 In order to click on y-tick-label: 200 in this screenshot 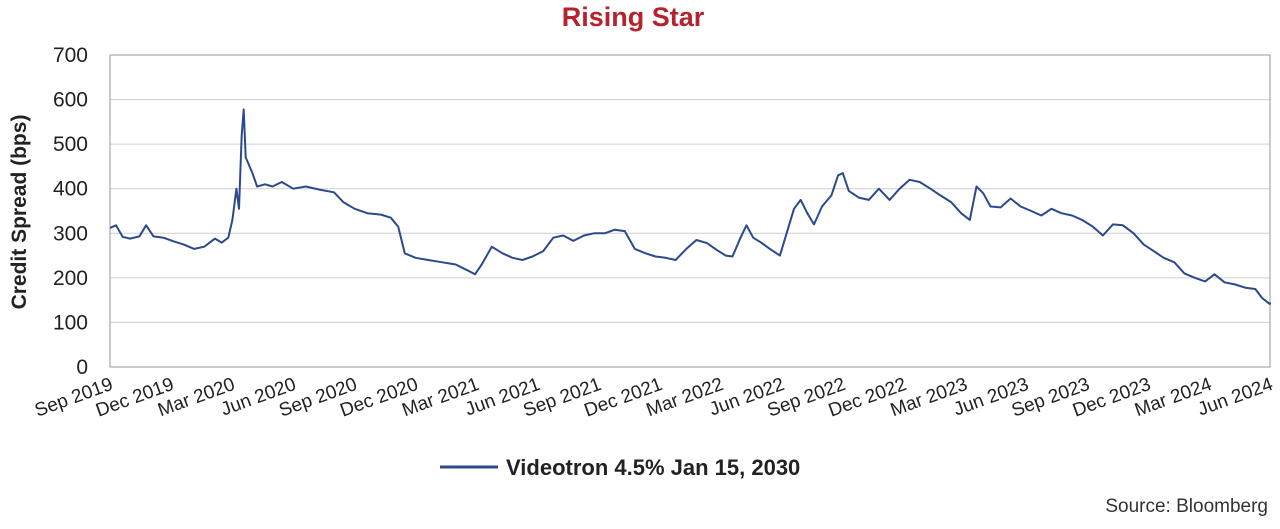, I will do `click(70, 278)`.